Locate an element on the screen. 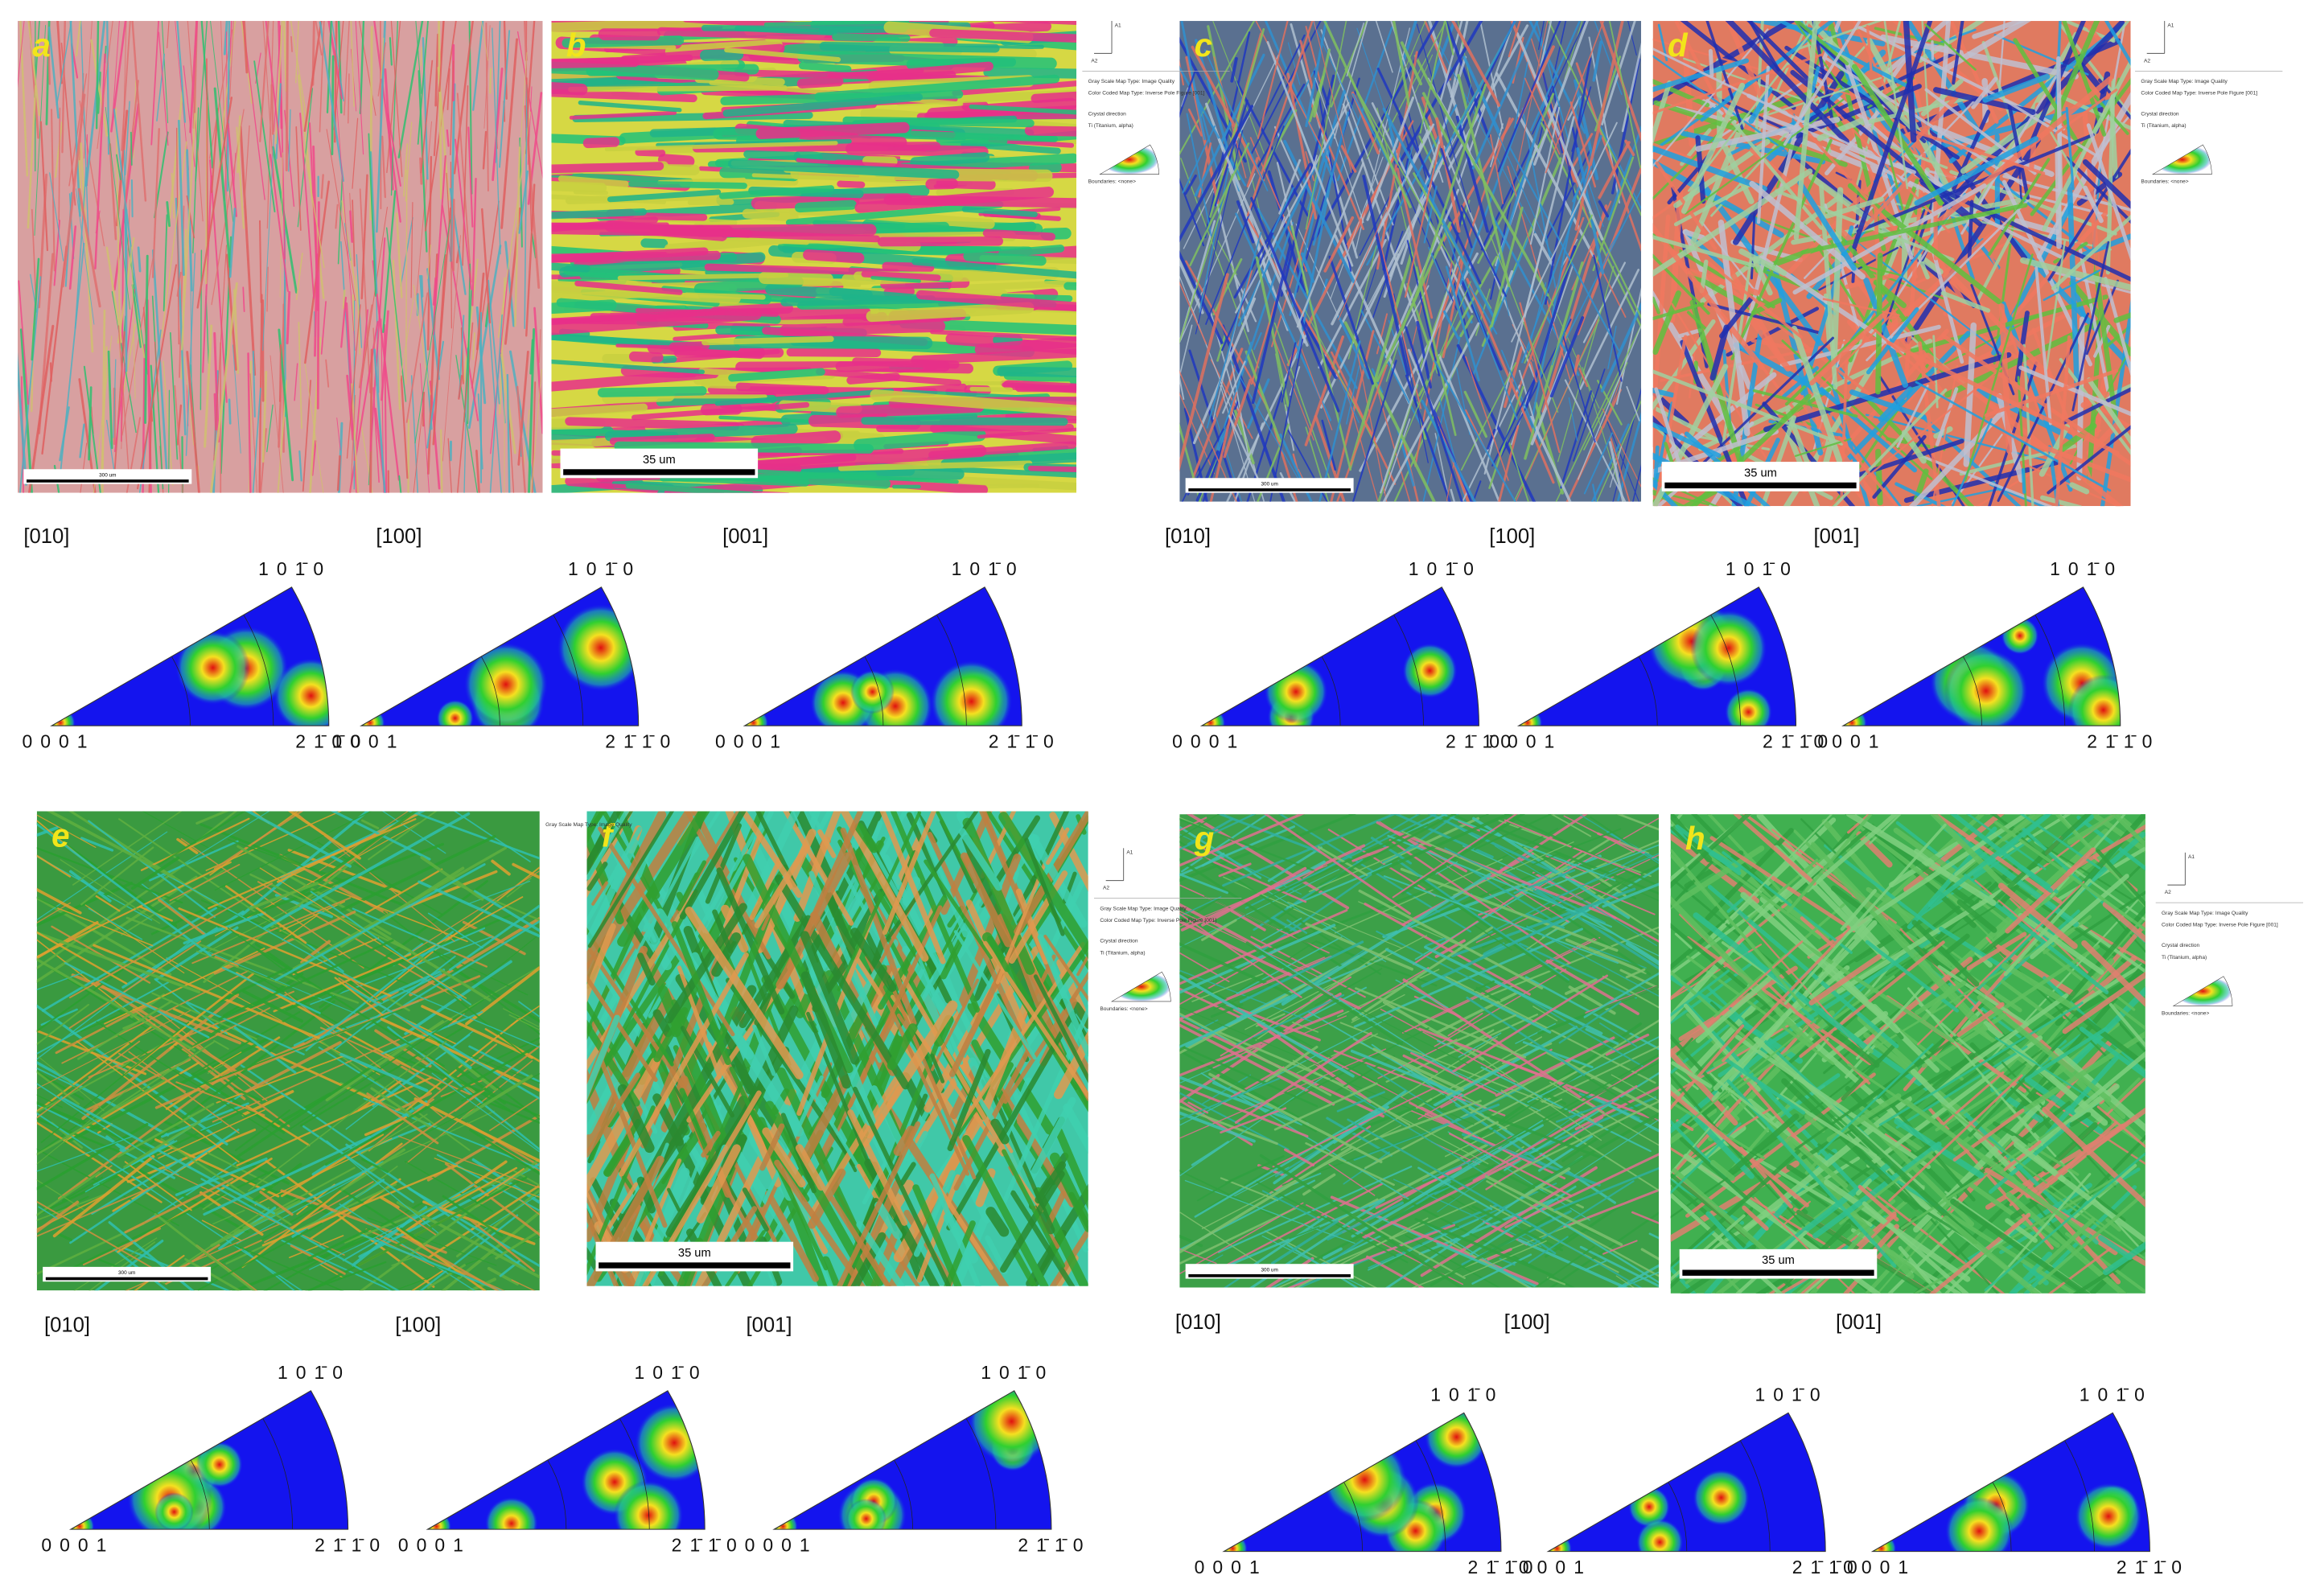  direction-label: [010] is located at coordinates (67, 1325).